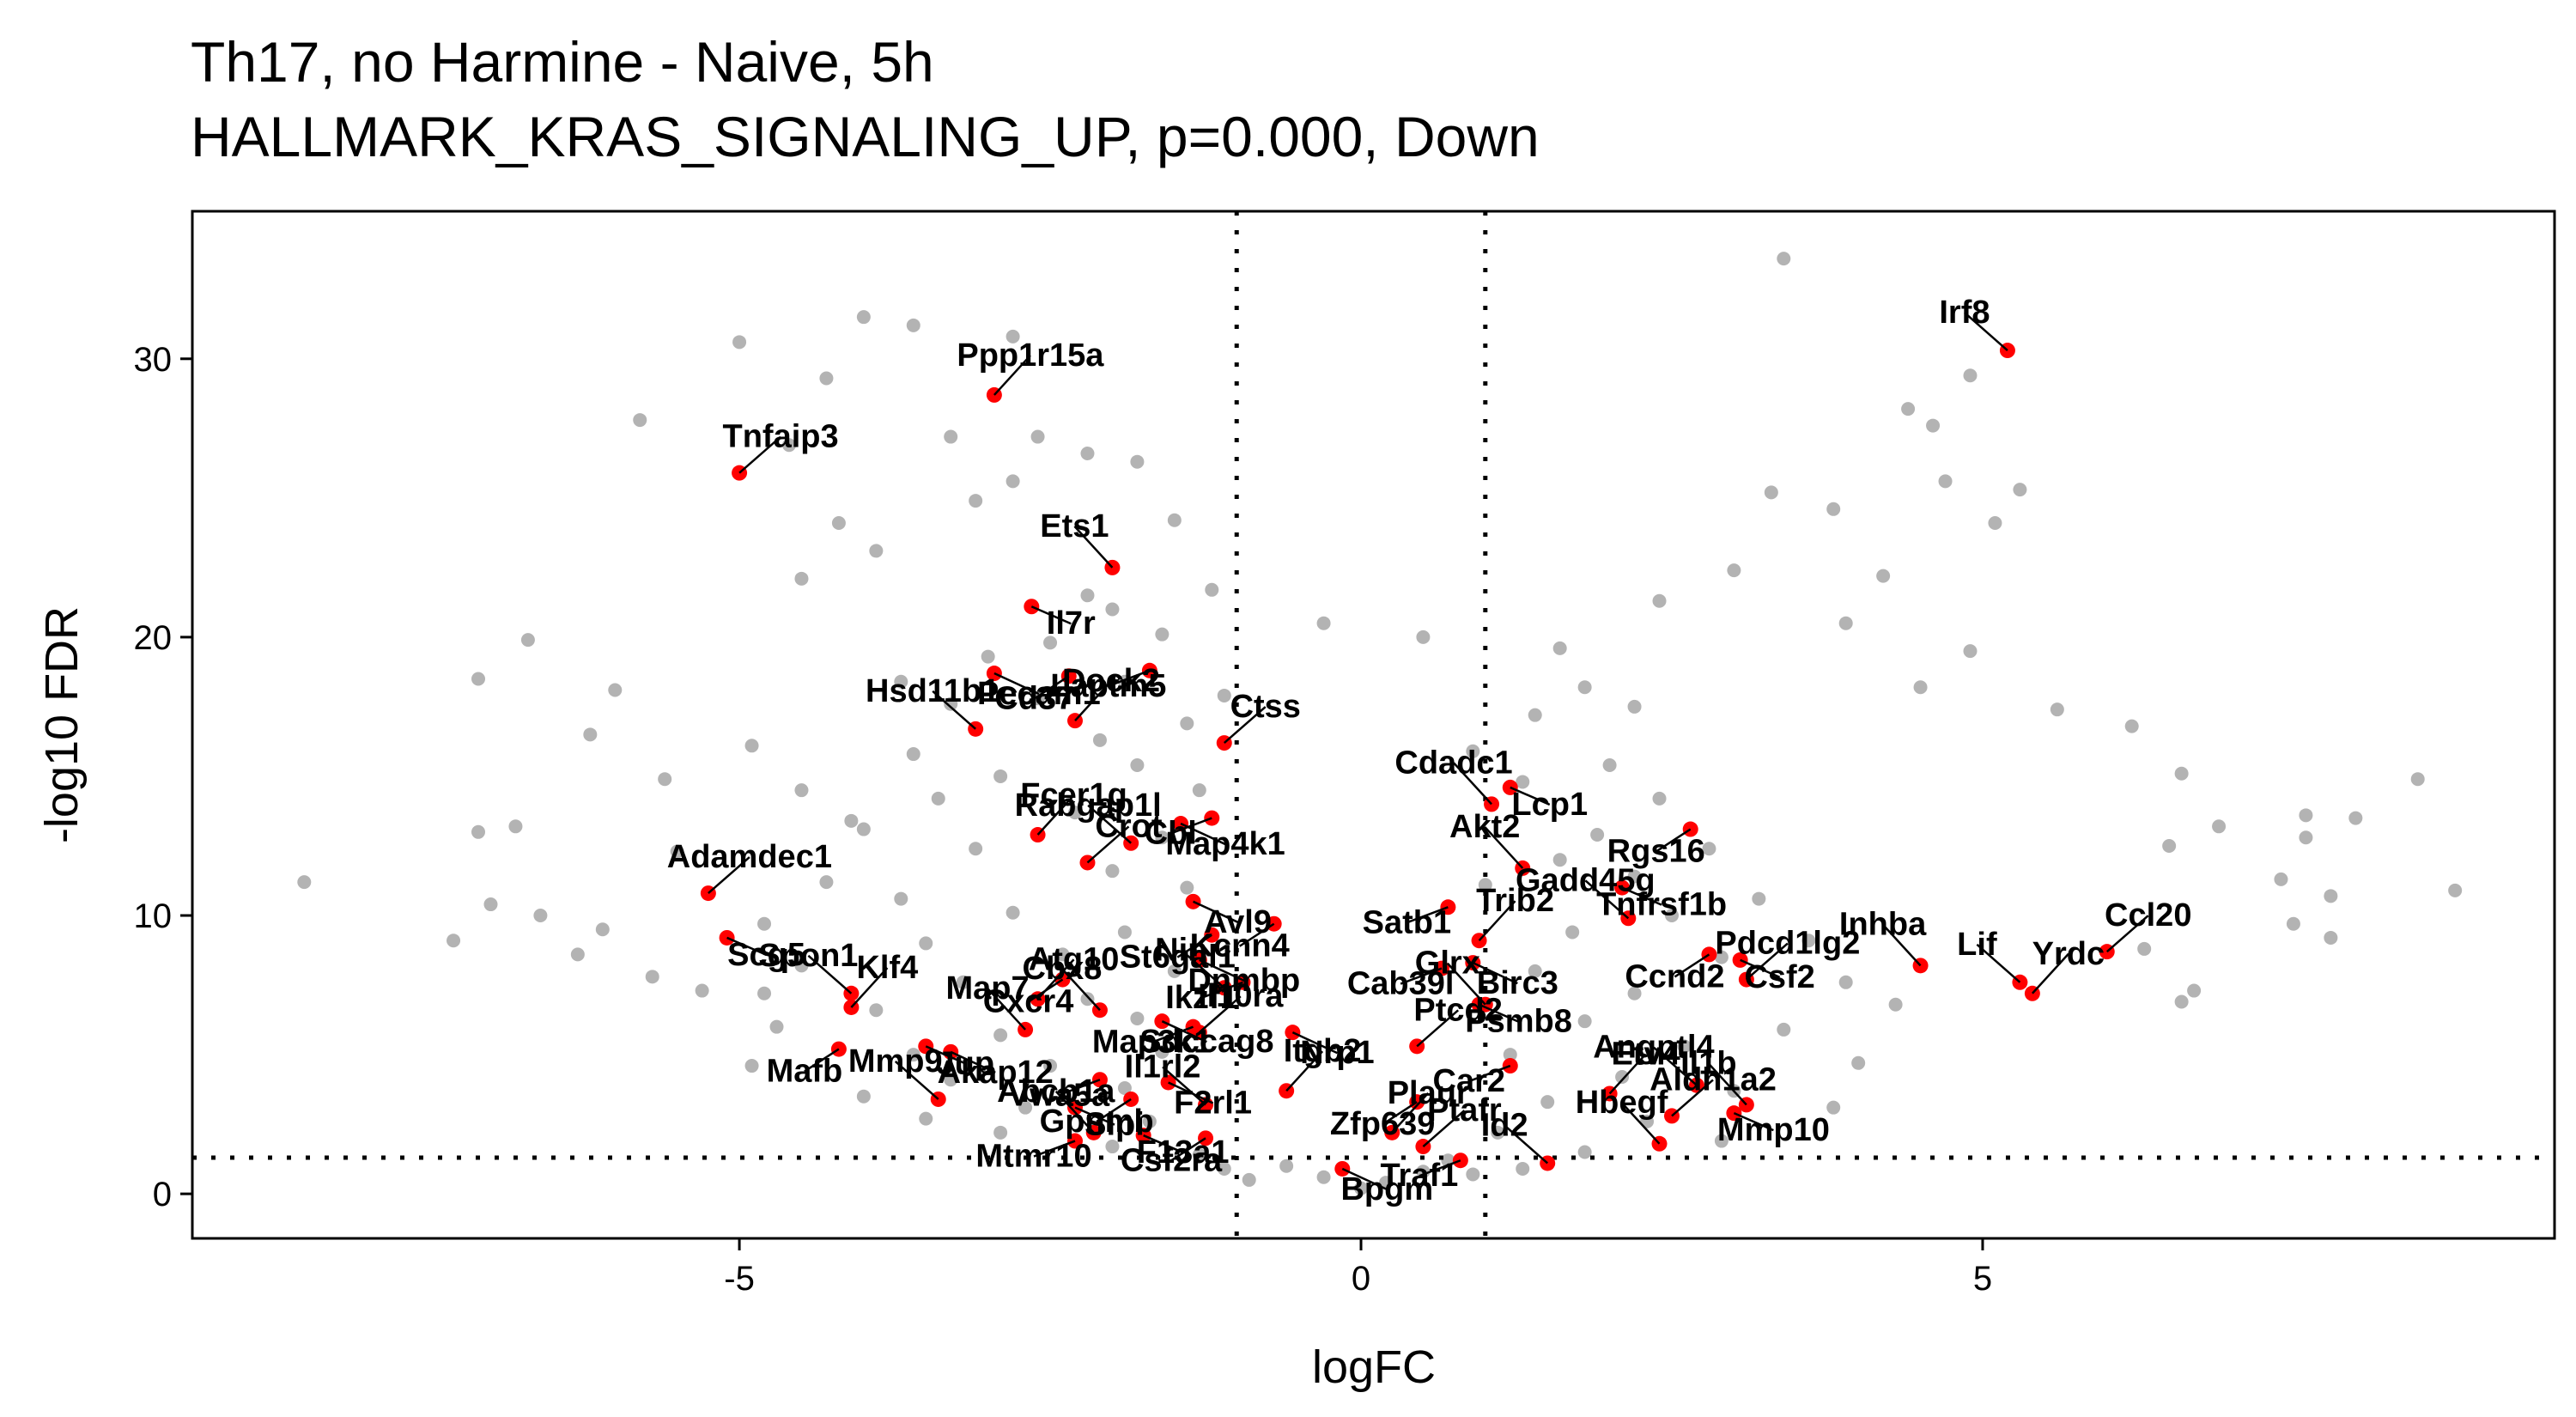  I want to click on gene-label-hbegf: Hbegf, so click(1622, 1103).